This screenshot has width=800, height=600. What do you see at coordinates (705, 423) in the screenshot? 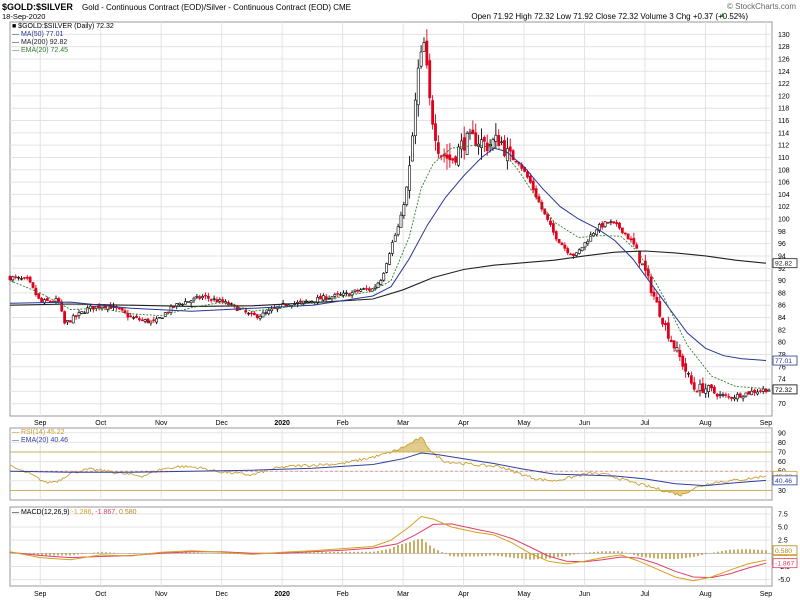
I see `x-axis-label: Aug` at bounding box center [705, 423].